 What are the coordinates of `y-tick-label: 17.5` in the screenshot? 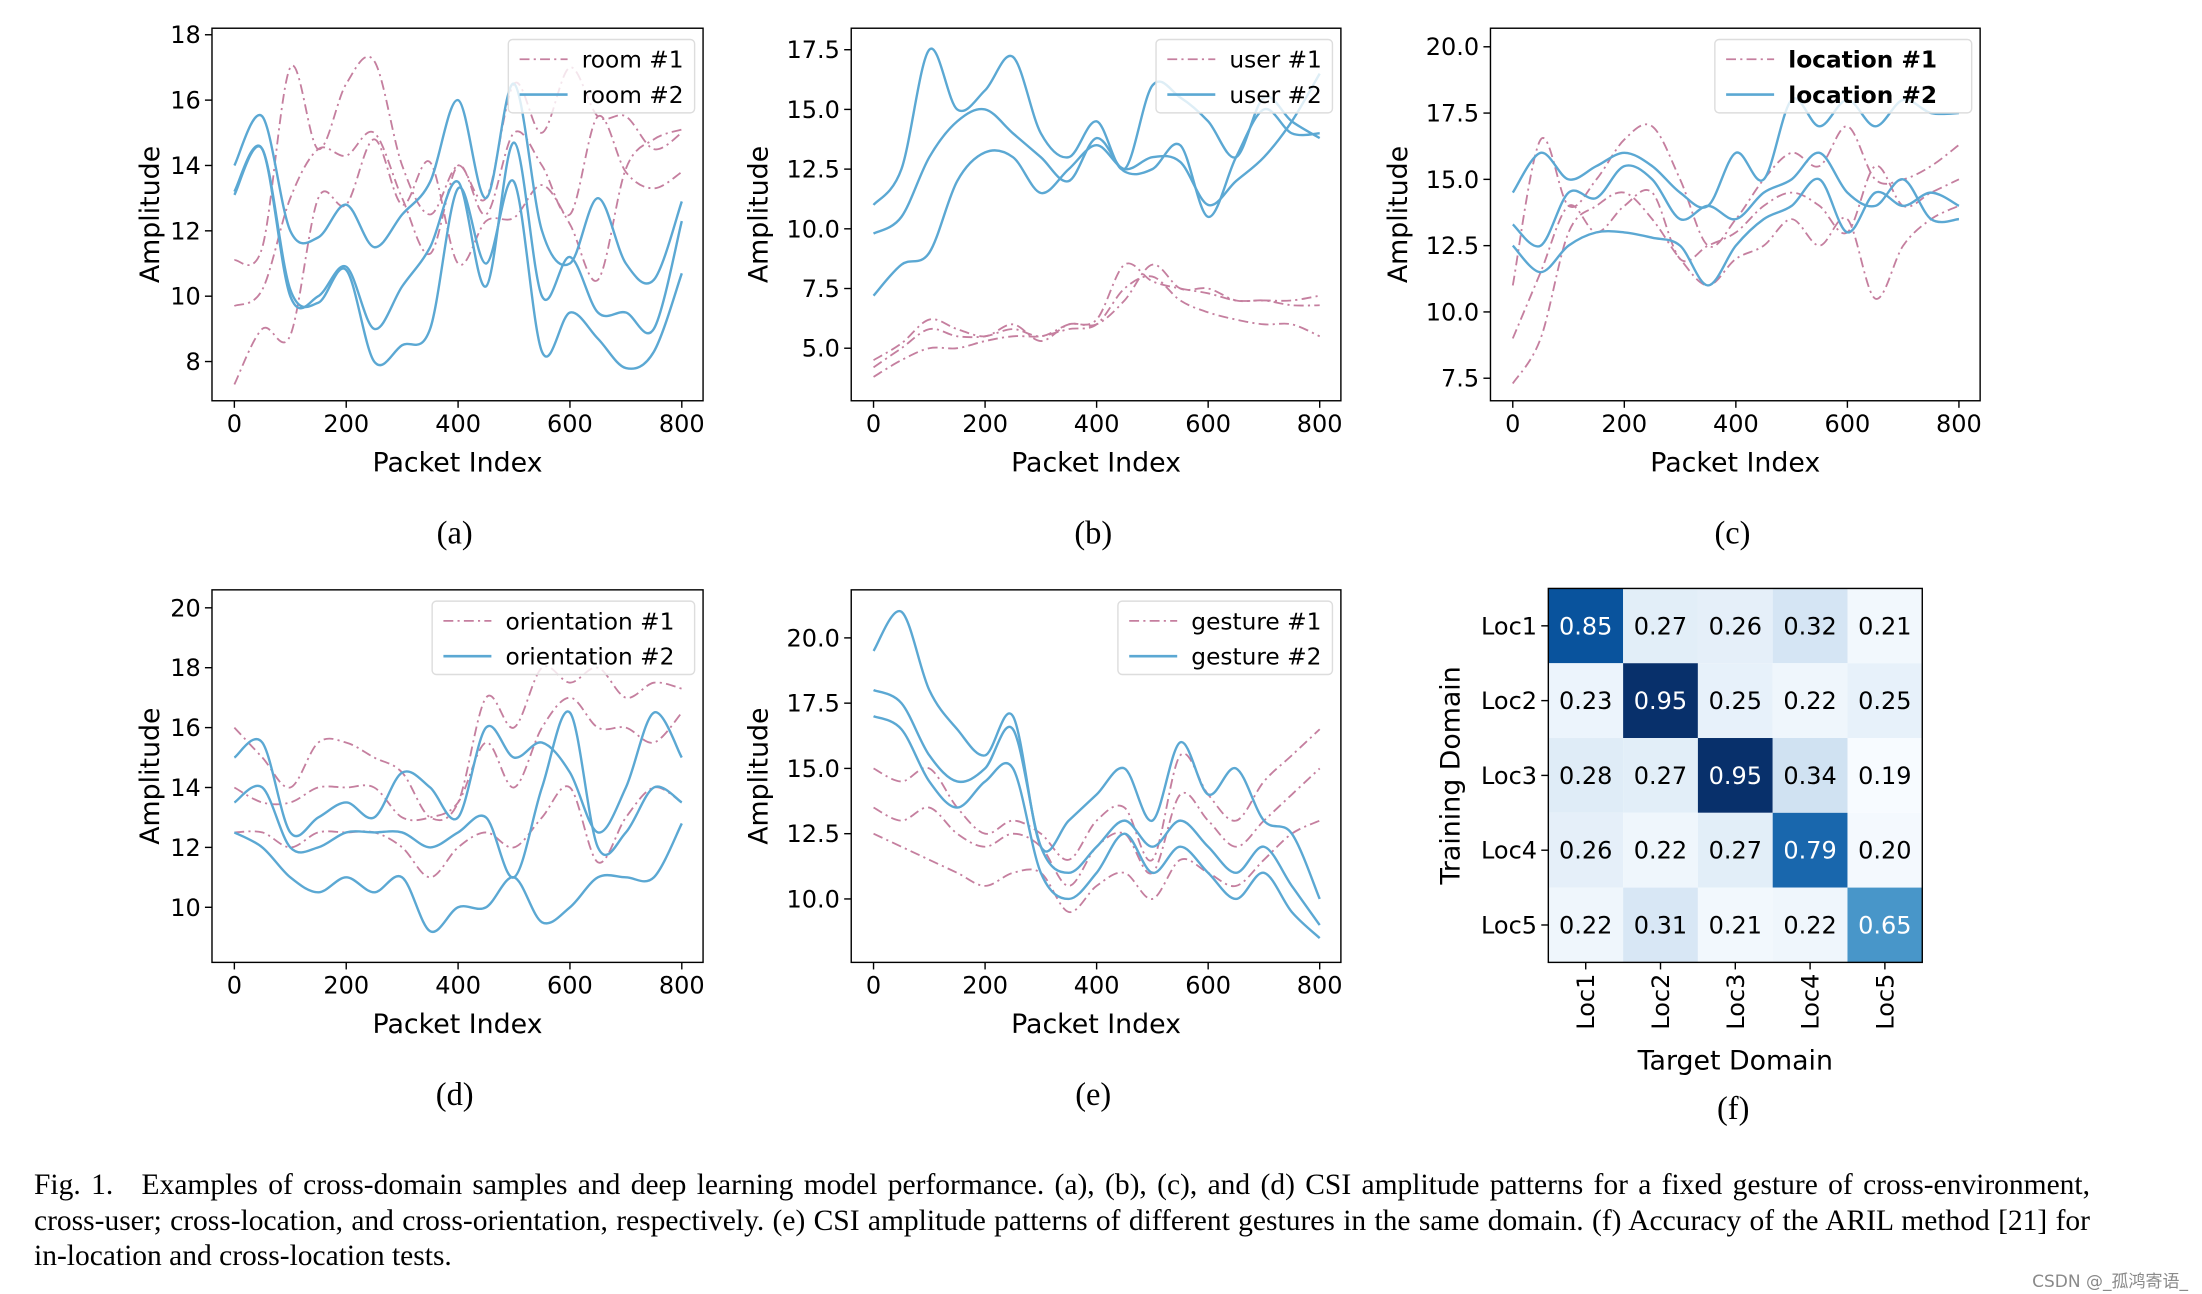 It's located at (813, 50).